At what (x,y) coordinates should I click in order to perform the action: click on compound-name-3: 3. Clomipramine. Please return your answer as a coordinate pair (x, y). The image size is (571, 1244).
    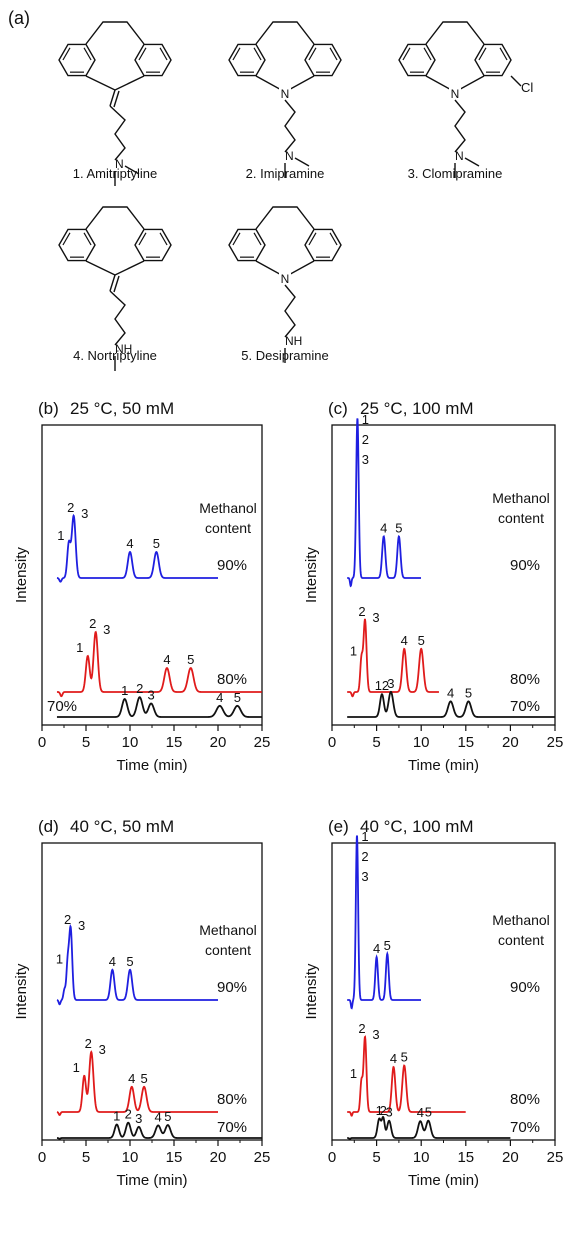
    Looking at the image, I should click on (455, 173).